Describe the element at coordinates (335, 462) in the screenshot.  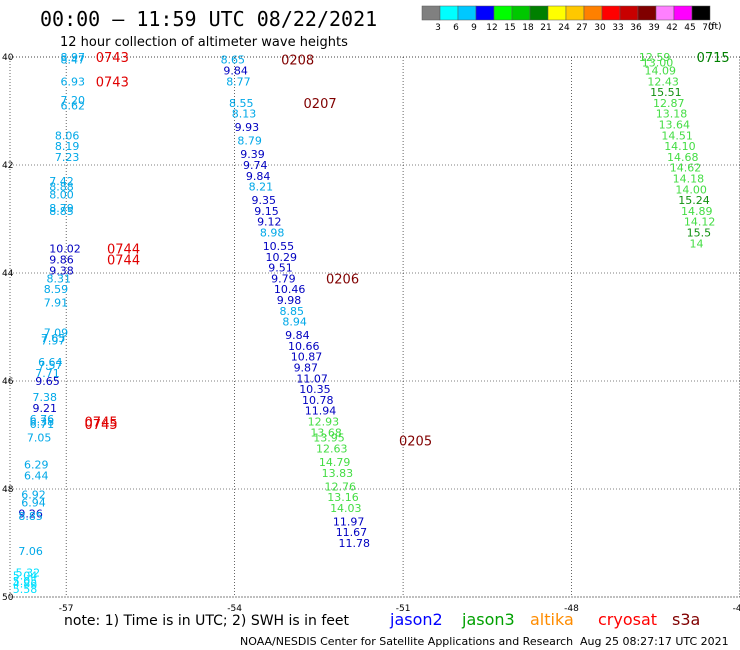
I see `data-point: 14.79` at that location.